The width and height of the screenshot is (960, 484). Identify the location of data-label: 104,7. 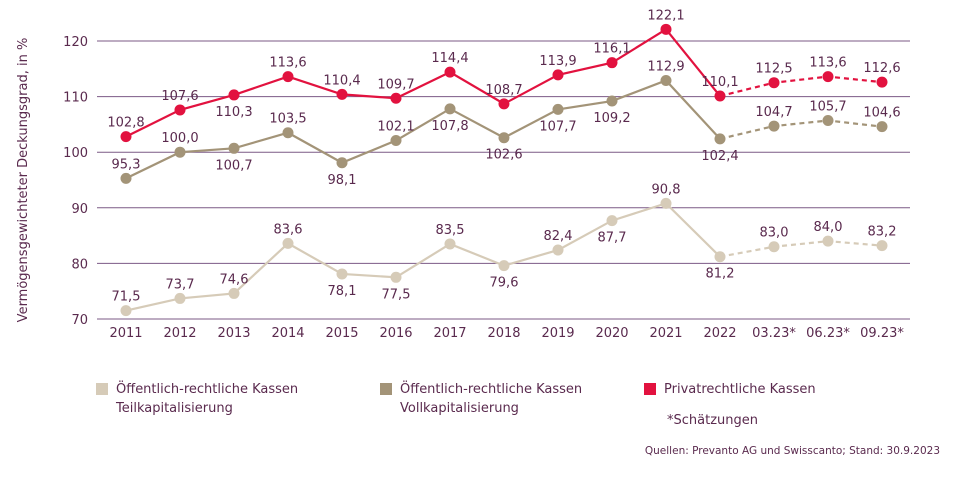
(773, 112).